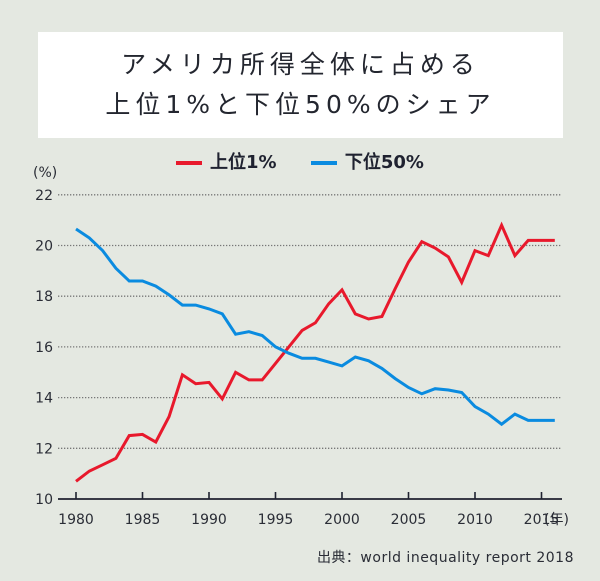 This screenshot has width=600, height=581. Describe the element at coordinates (44, 247) in the screenshot. I see `y-tick-label: 20` at that location.